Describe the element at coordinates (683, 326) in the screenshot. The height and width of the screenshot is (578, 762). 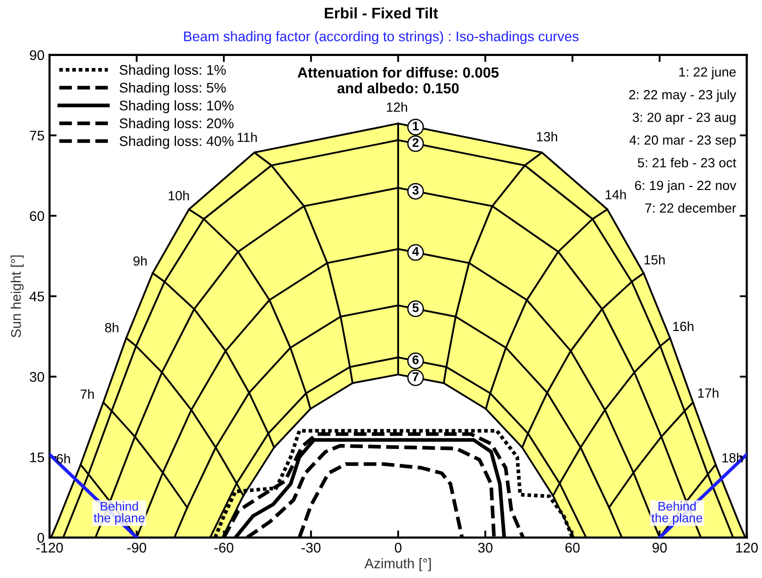
I see `annotation: 16h` at that location.